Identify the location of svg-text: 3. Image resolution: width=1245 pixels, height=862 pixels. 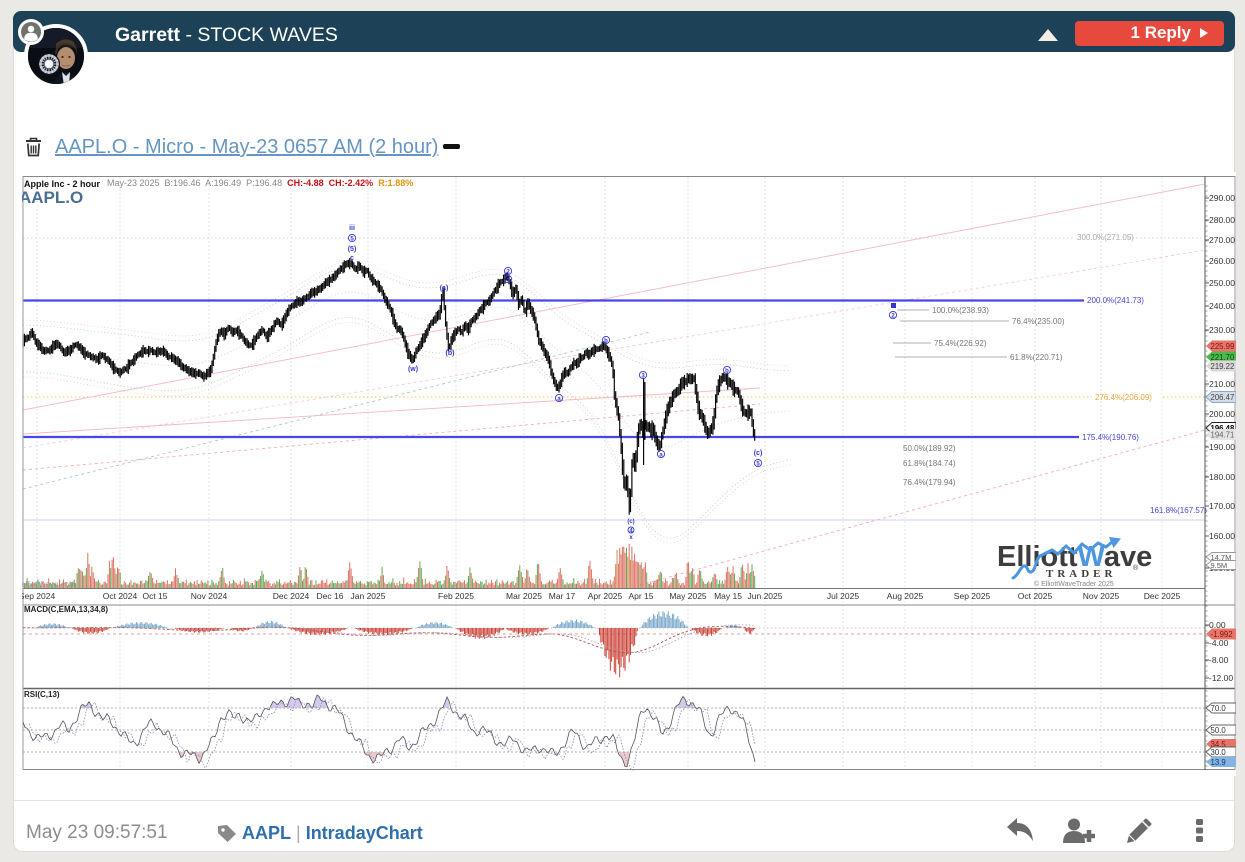
(643, 376).